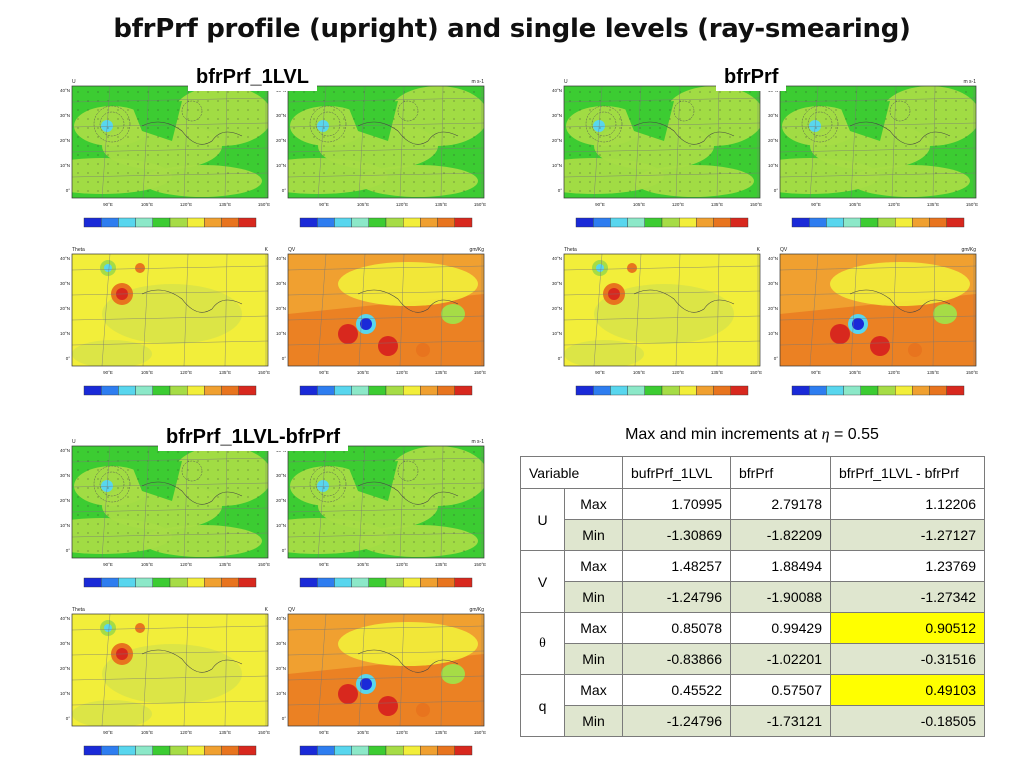 The width and height of the screenshot is (1024, 768). I want to click on cell-value: -1.82209, so click(780, 535).